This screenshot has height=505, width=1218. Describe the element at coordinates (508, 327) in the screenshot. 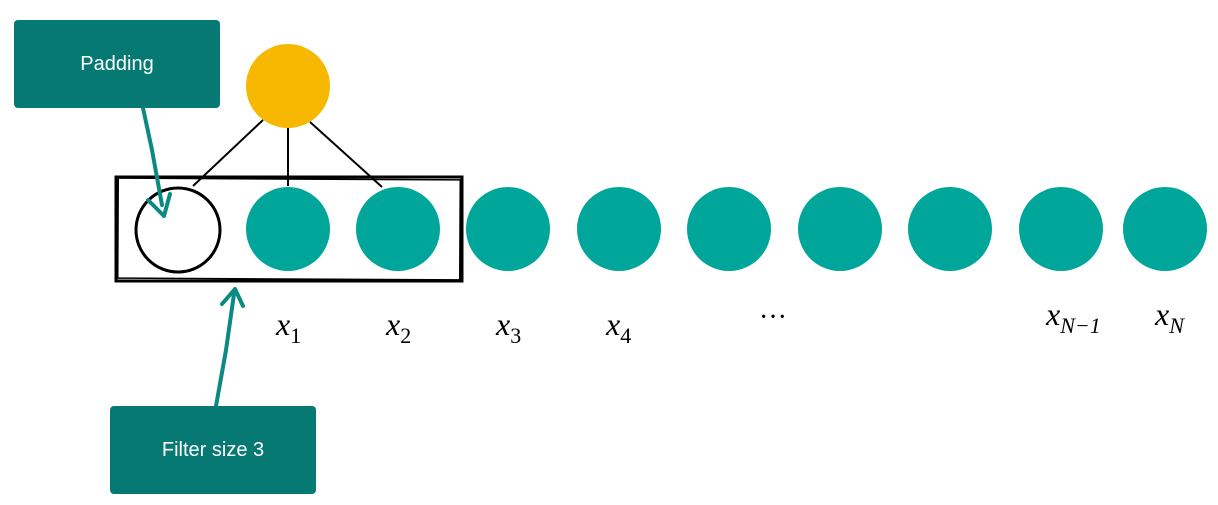

I see `input-label-x3: x3` at that location.